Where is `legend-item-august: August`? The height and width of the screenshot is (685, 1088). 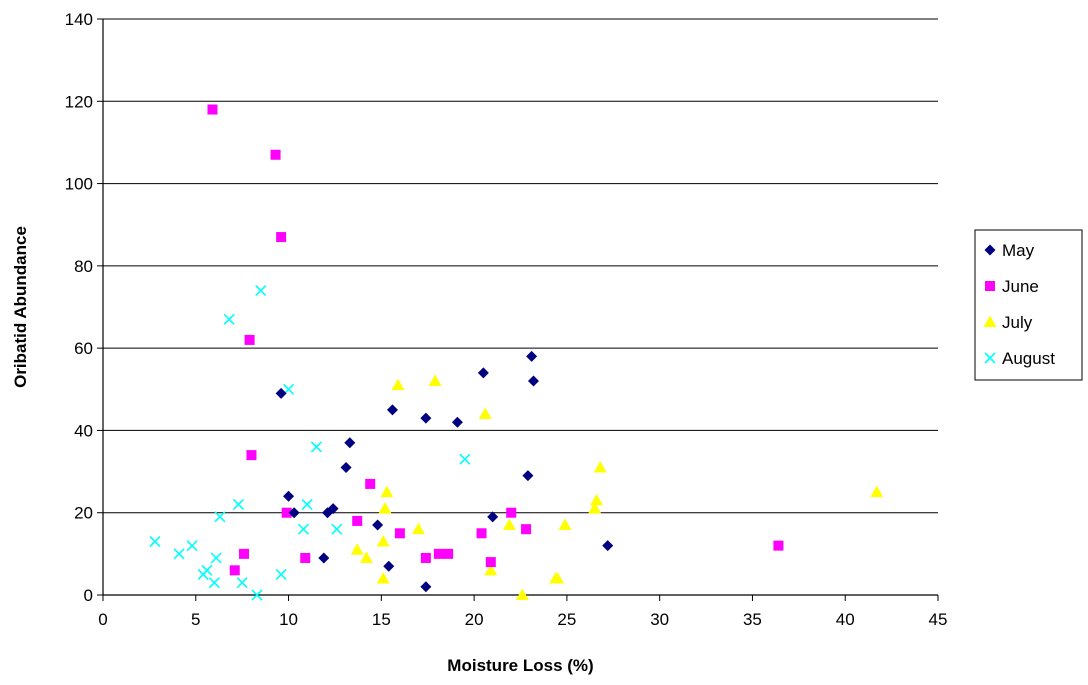
legend-item-august: August is located at coordinates (1019, 358).